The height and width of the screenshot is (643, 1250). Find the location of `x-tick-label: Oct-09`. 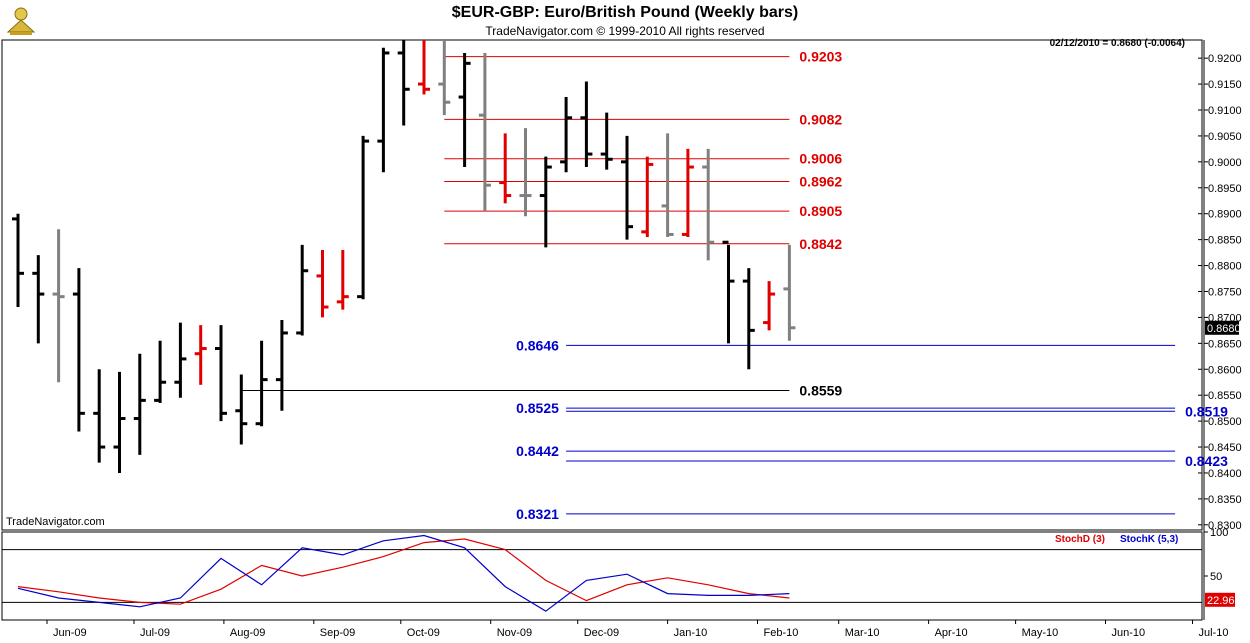

x-tick-label: Oct-09 is located at coordinates (423, 633).